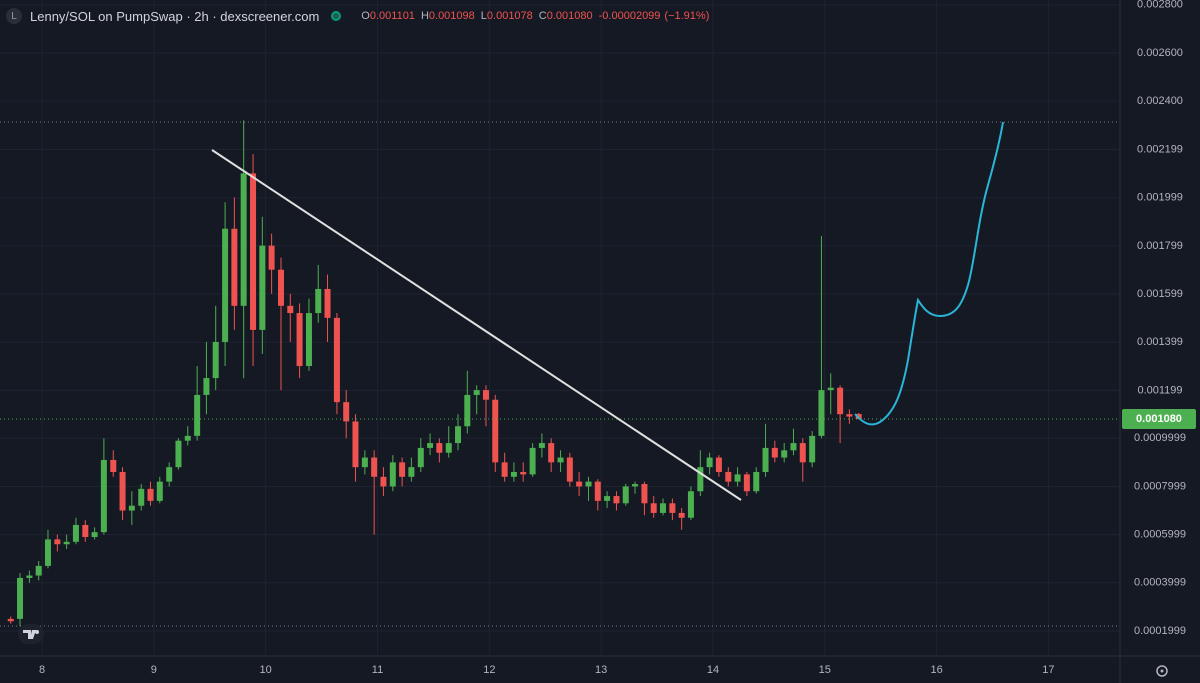 Image resolution: width=1200 pixels, height=683 pixels. Describe the element at coordinates (1160, 438) in the screenshot. I see `y-tick-label: 0.0009999` at that location.